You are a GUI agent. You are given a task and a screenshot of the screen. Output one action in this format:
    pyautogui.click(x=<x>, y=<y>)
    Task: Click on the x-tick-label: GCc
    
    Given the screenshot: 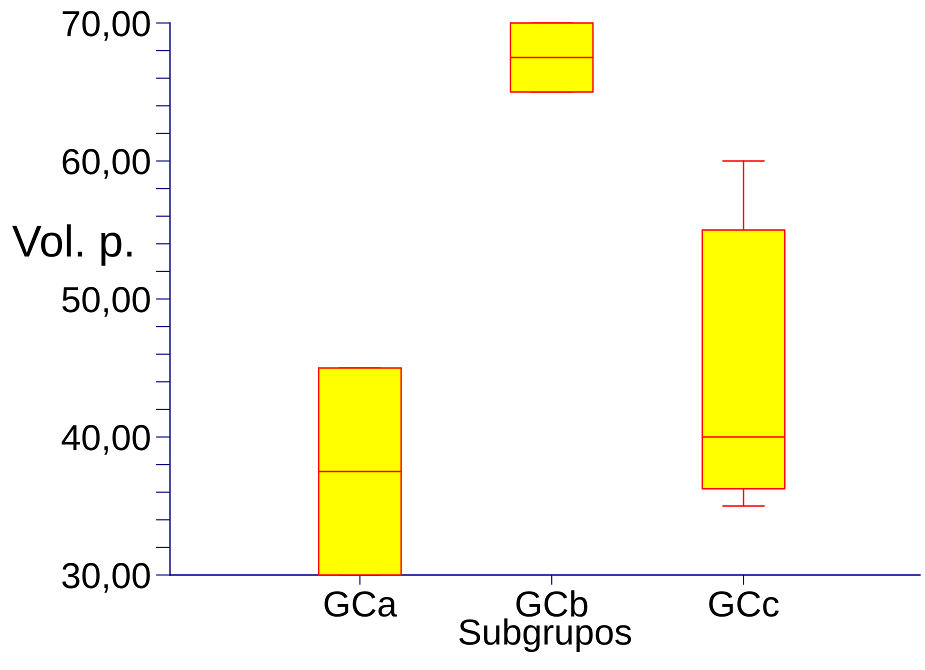 What is the action you would take?
    pyautogui.click(x=744, y=604)
    